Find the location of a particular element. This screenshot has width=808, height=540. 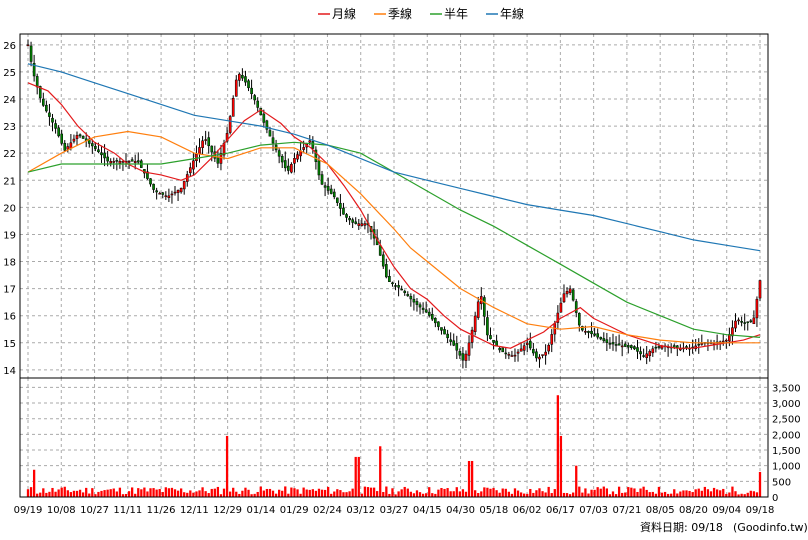

x-tick-label: 02/24 is located at coordinates (327, 510).